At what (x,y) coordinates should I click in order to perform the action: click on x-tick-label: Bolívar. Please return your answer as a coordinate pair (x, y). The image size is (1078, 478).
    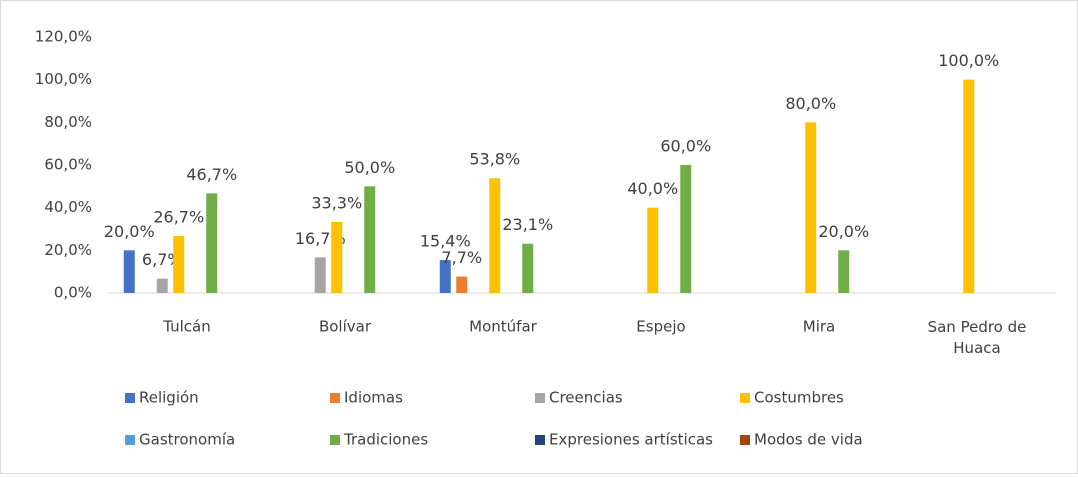
    Looking at the image, I should click on (345, 327).